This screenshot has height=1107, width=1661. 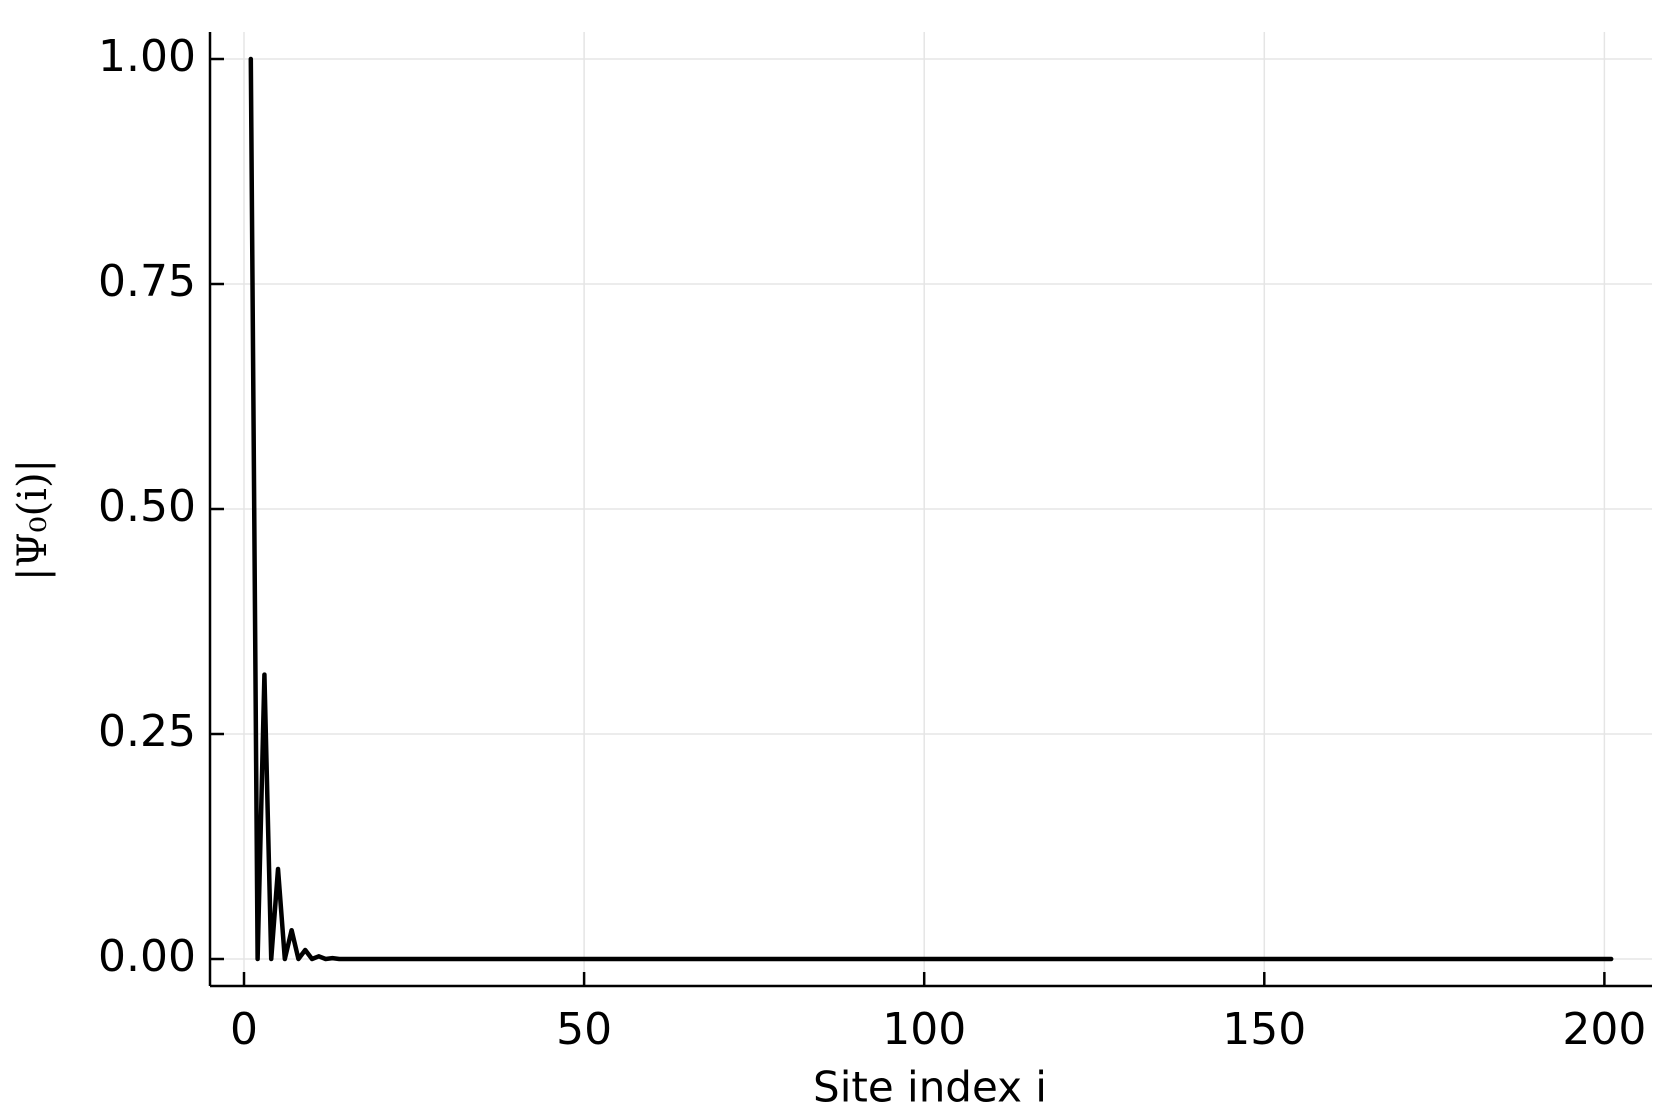 What do you see at coordinates (930, 1085) in the screenshot?
I see `x-axis-label: Site index i` at bounding box center [930, 1085].